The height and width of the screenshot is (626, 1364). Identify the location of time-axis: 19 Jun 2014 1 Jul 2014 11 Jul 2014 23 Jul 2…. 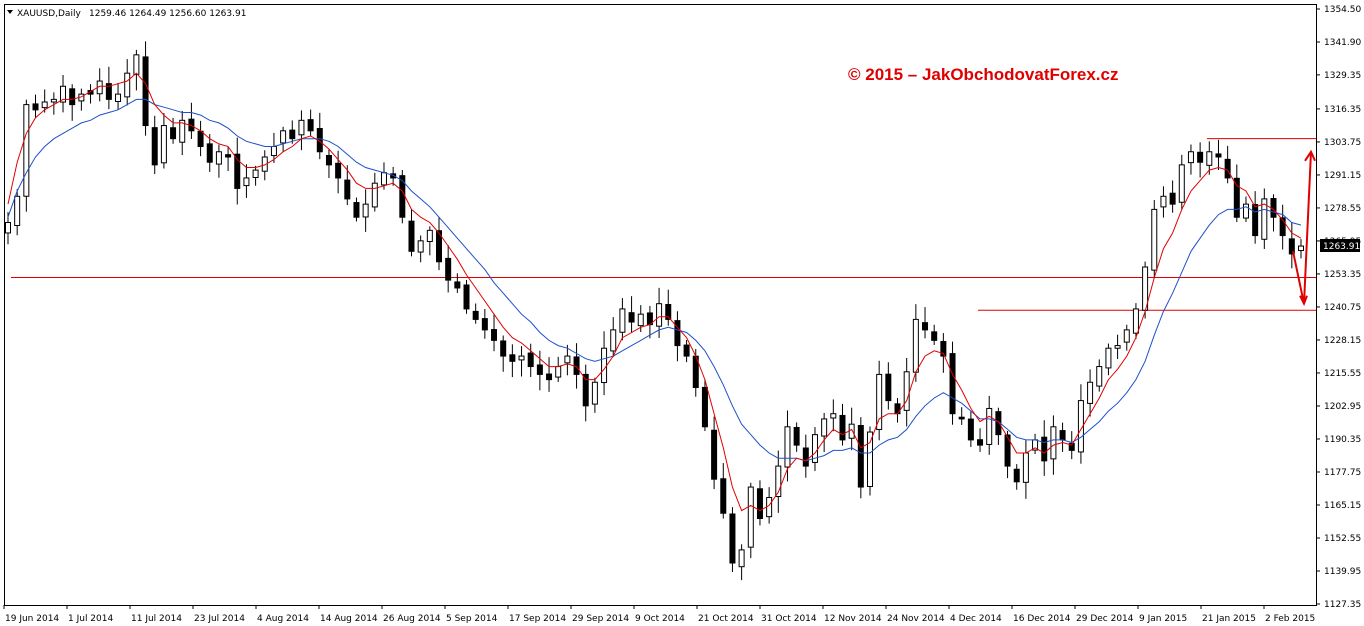
(659, 614).